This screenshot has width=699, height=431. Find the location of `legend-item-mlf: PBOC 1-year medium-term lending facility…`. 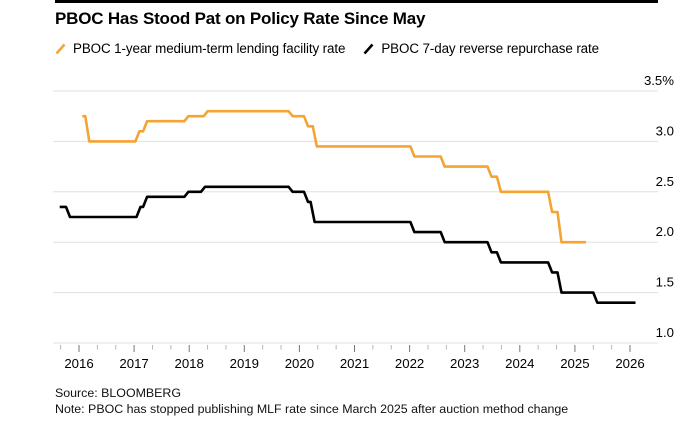

legend-item-mlf: PBOC 1-year medium-term lending facility… is located at coordinates (200, 48).